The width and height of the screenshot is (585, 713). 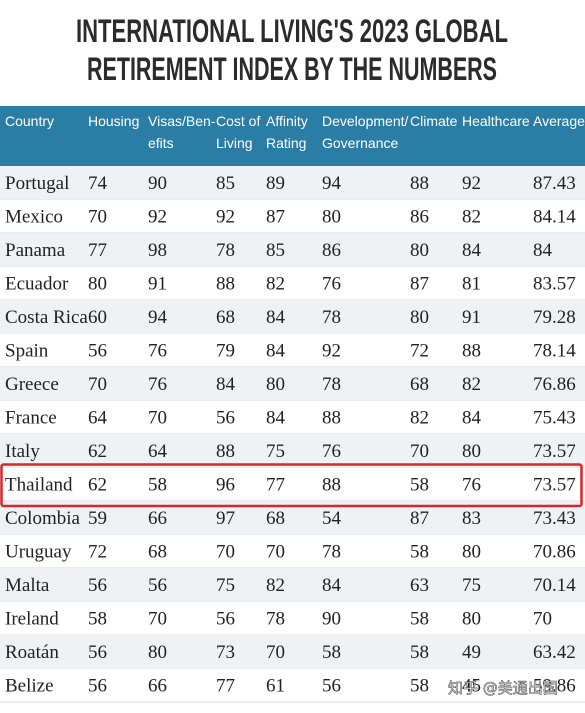 What do you see at coordinates (97, 518) in the screenshot?
I see `score-cell: 59` at bounding box center [97, 518].